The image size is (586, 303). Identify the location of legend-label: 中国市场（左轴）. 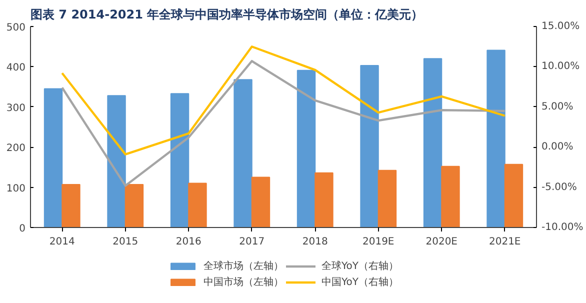
(243, 282).